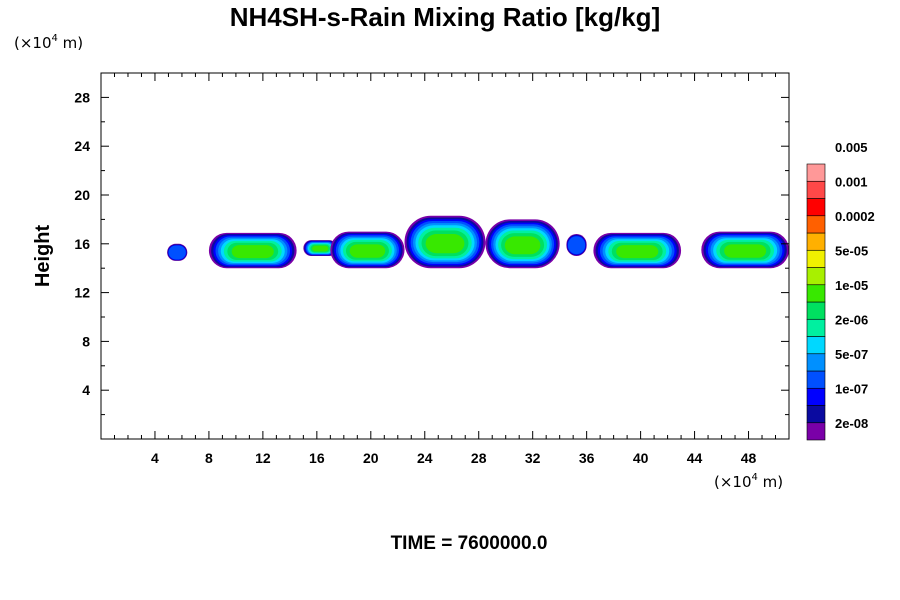  What do you see at coordinates (479, 458) in the screenshot?
I see `x-tick-label: 28` at bounding box center [479, 458].